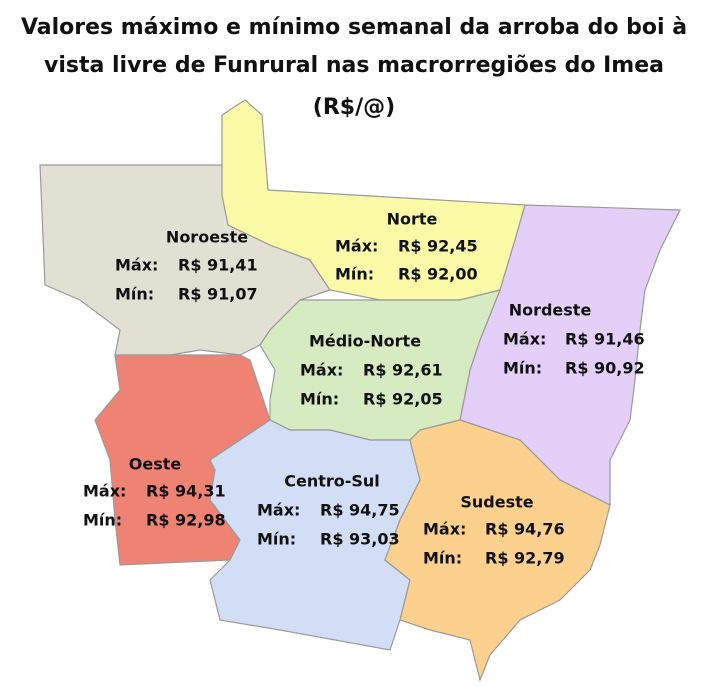 This screenshot has width=708, height=686. Describe the element at coordinates (438, 274) in the screenshot. I see `min-value: R$ 92,00` at that location.